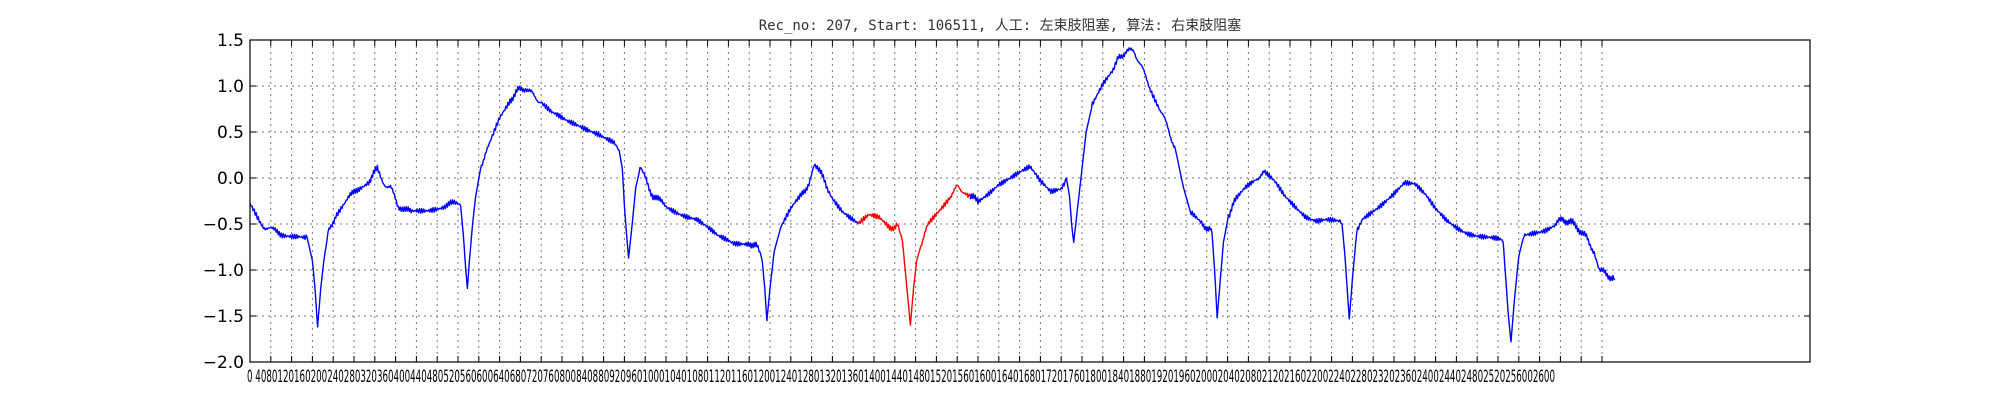 The height and width of the screenshot is (400, 2000). I want to click on y-tick-label: 1.5, so click(230, 41).